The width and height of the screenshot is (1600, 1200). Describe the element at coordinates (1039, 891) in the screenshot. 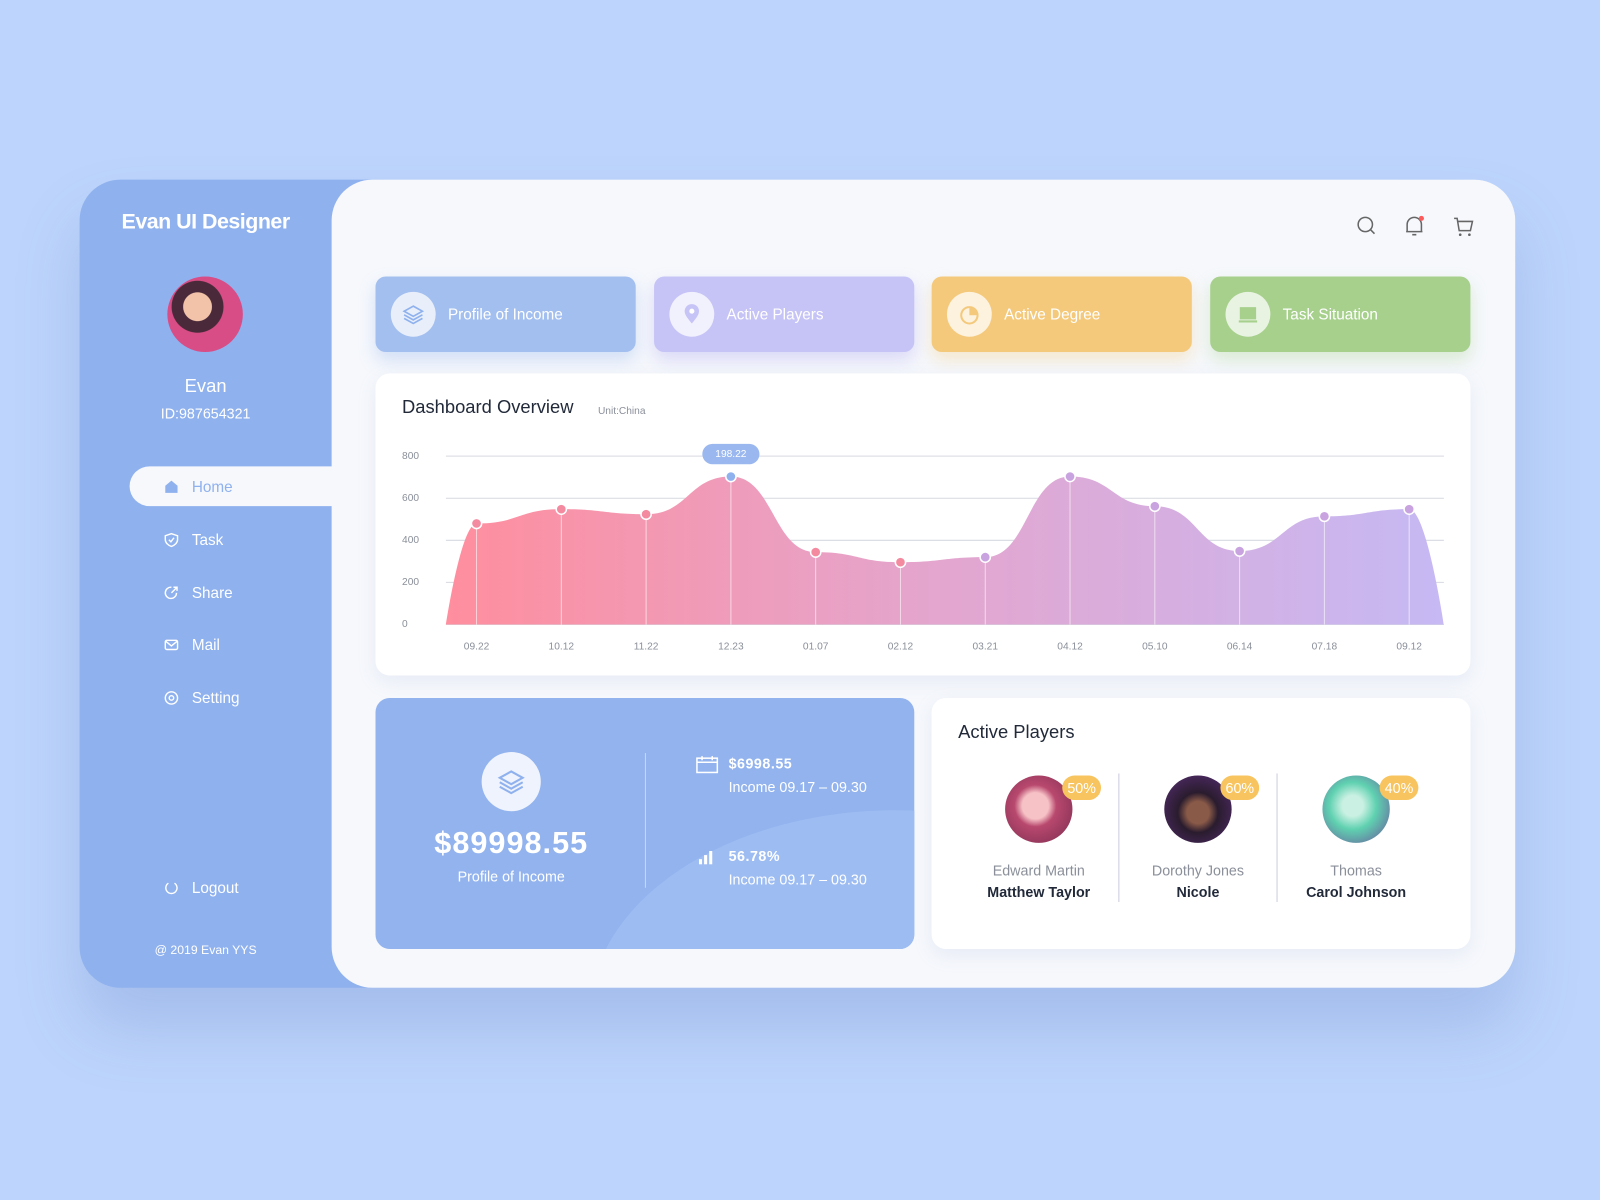

I see `player-team: Matthew Taylor` at that location.